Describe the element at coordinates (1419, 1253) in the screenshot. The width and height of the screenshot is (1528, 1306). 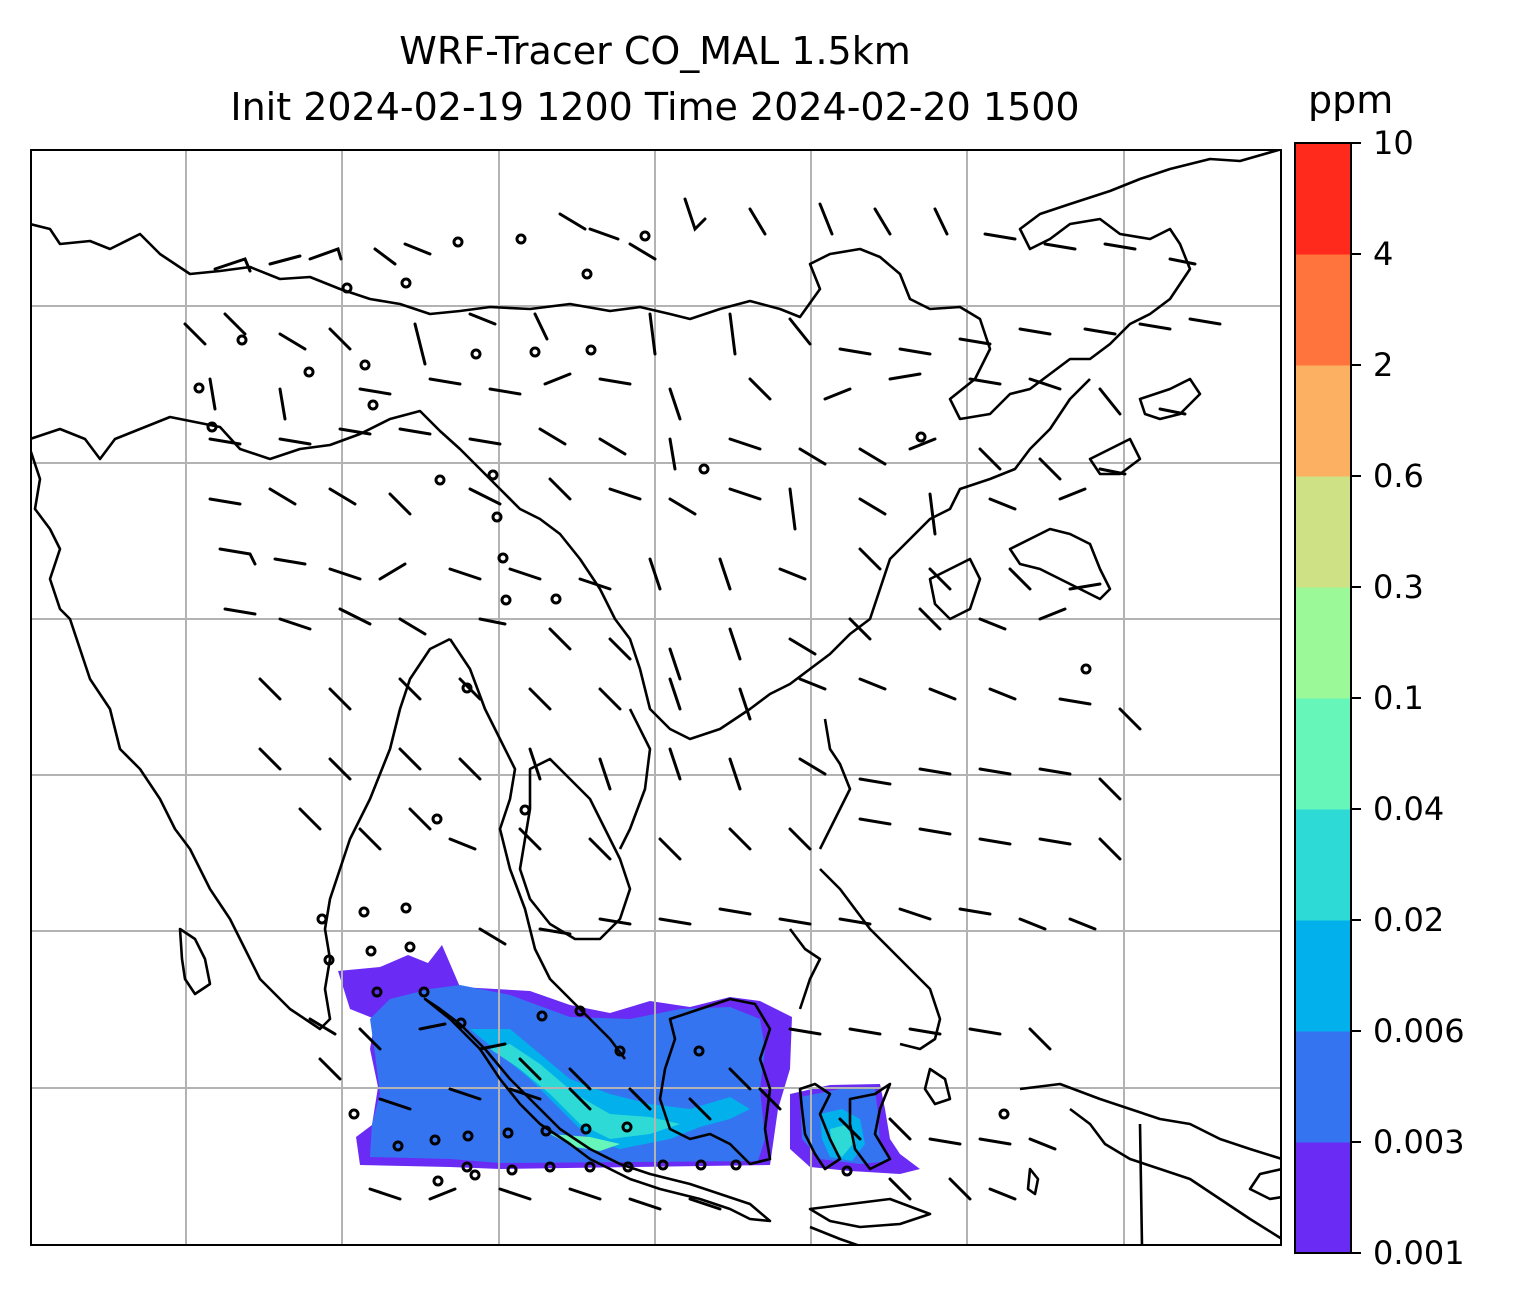
I see `colorbar-tick-label: 0.001` at that location.